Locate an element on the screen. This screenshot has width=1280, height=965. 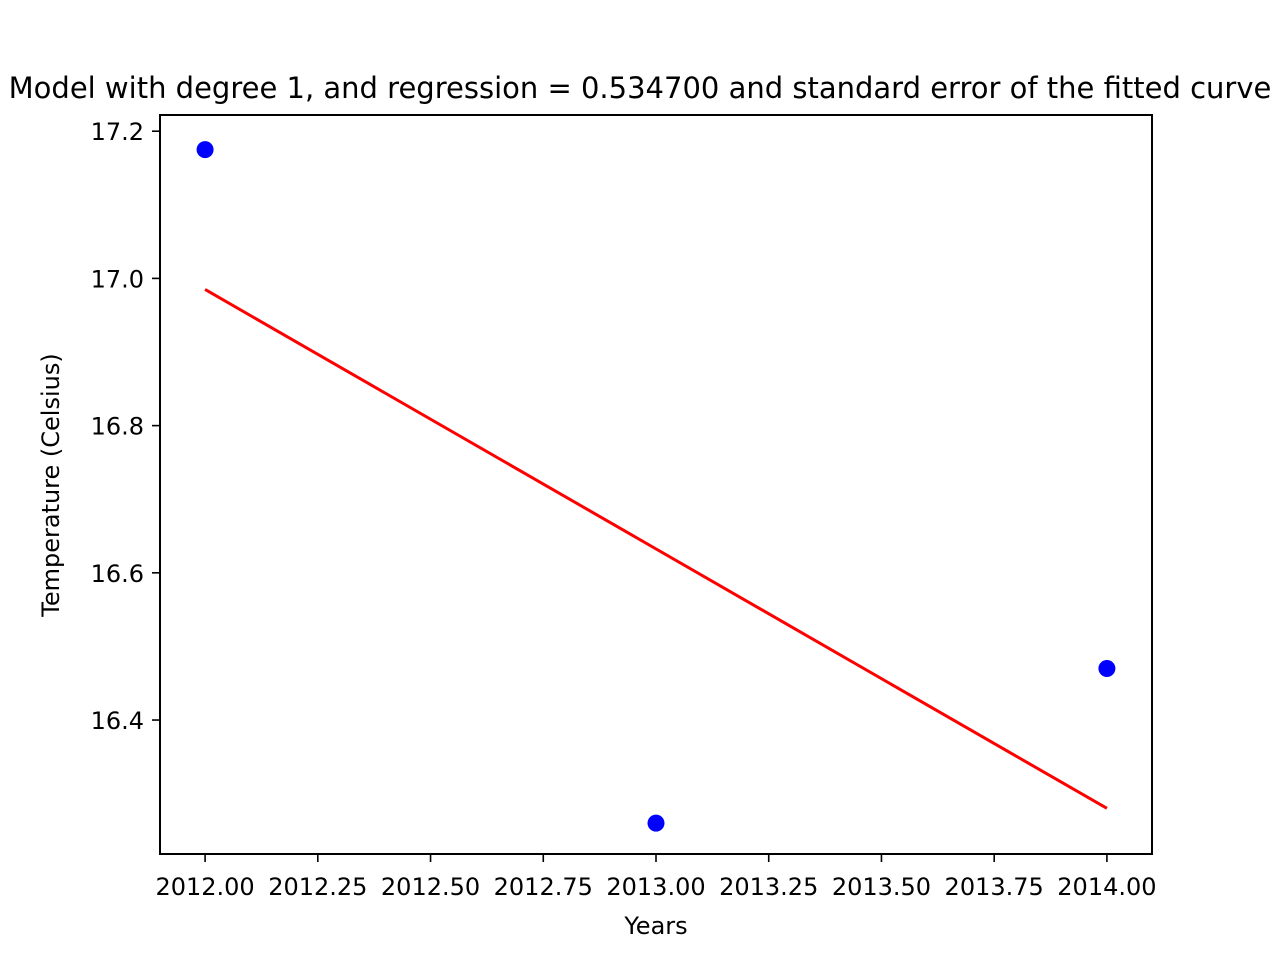
y-tick-label: 16.4 is located at coordinates (117, 721).